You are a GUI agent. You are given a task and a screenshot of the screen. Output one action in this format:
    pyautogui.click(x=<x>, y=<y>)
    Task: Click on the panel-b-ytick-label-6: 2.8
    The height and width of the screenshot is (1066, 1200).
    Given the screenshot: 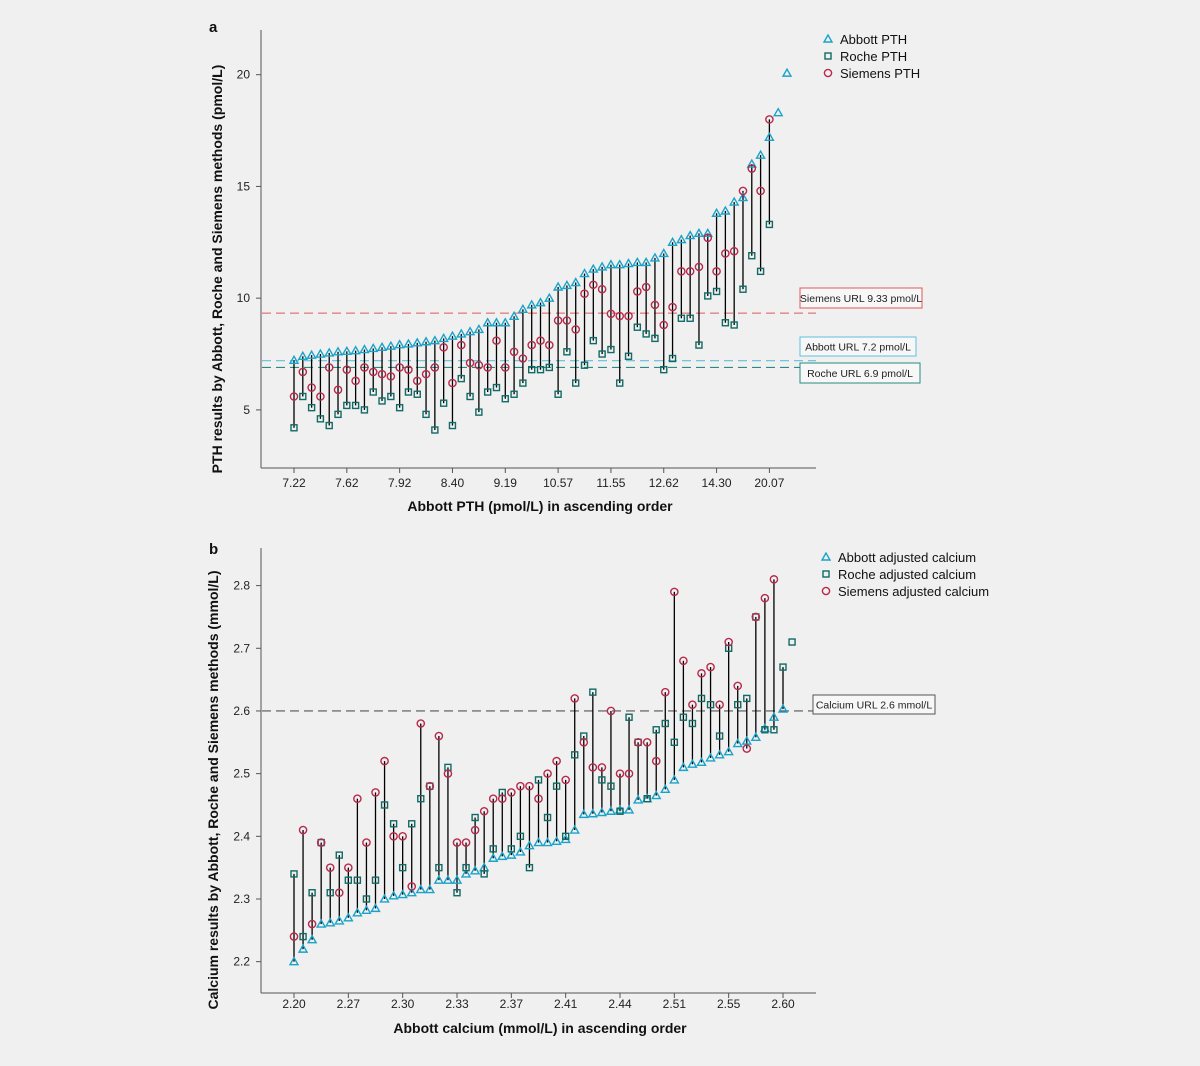 What is the action you would take?
    pyautogui.click(x=241, y=586)
    